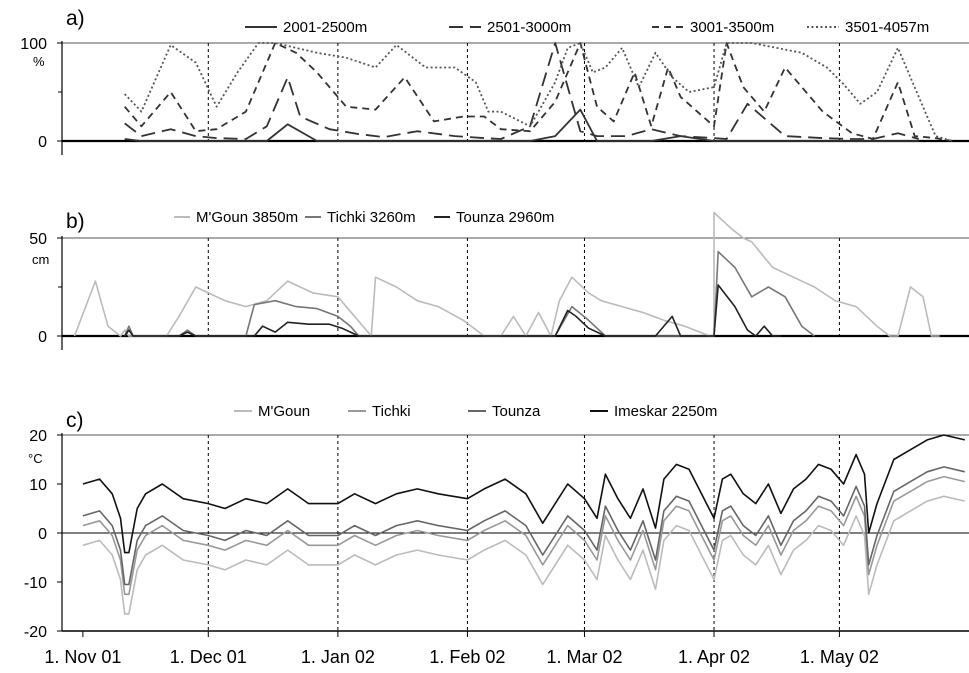  I want to click on legend-label-2: 3001-3500m, so click(732, 27).